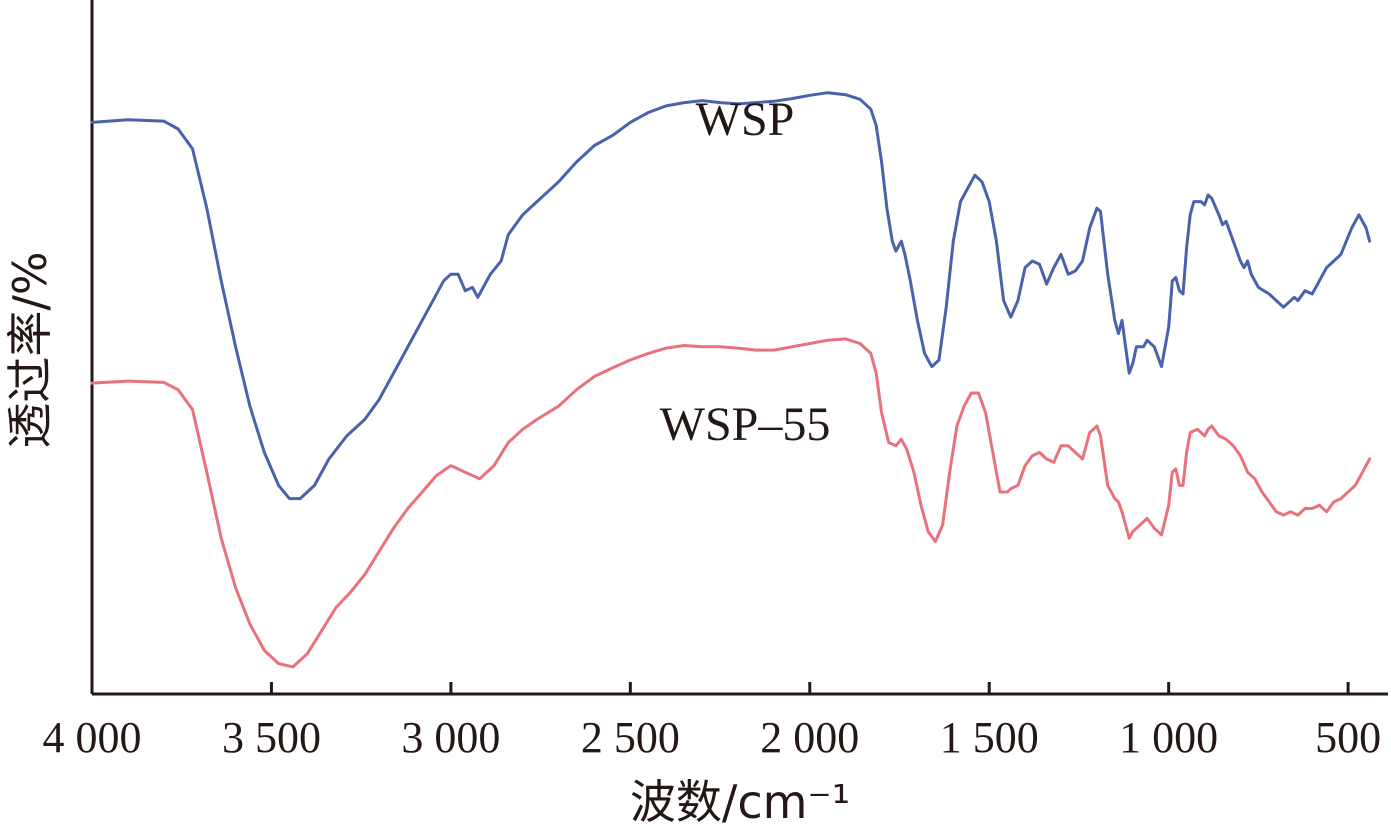 The width and height of the screenshot is (1391, 833). Describe the element at coordinates (271, 737) in the screenshot. I see `x-tick-label-1: 3 500` at that location.